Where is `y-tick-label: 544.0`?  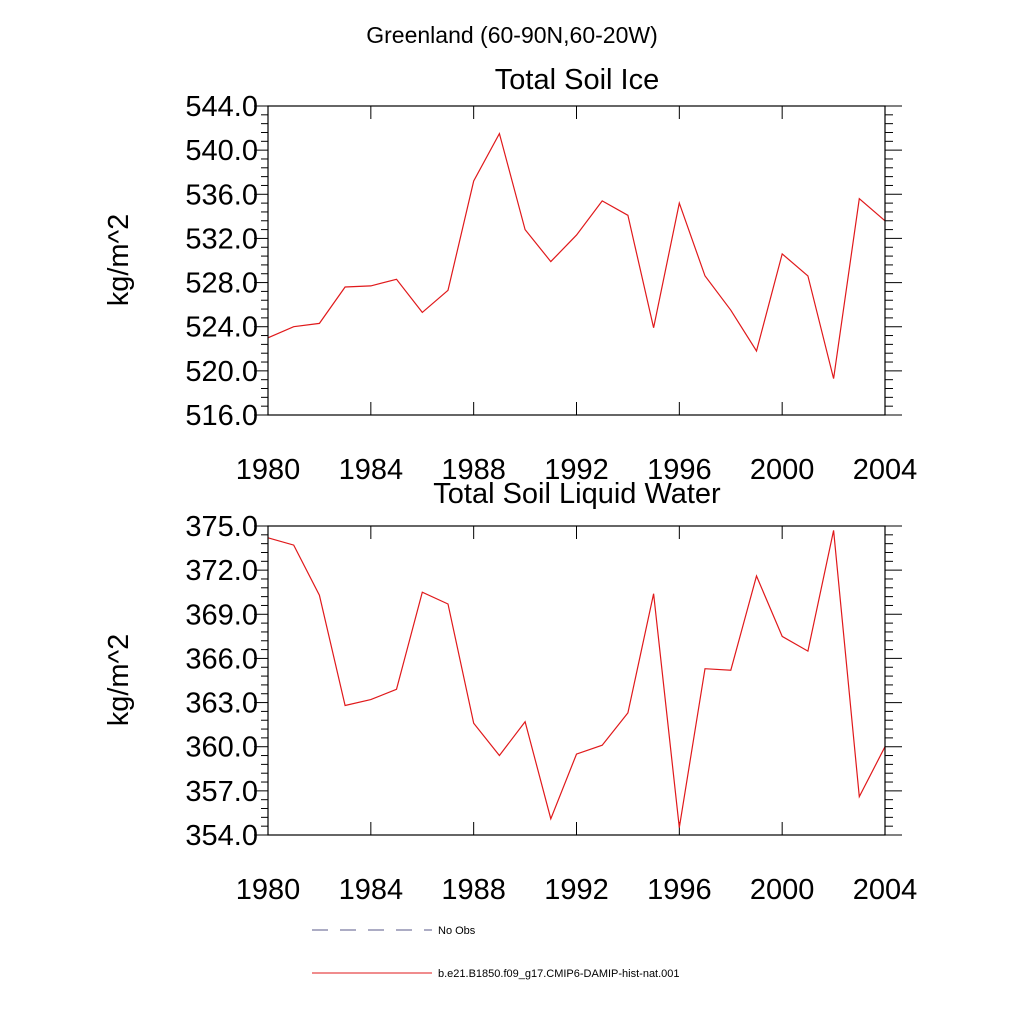
y-tick-label: 544.0 is located at coordinates (221, 107).